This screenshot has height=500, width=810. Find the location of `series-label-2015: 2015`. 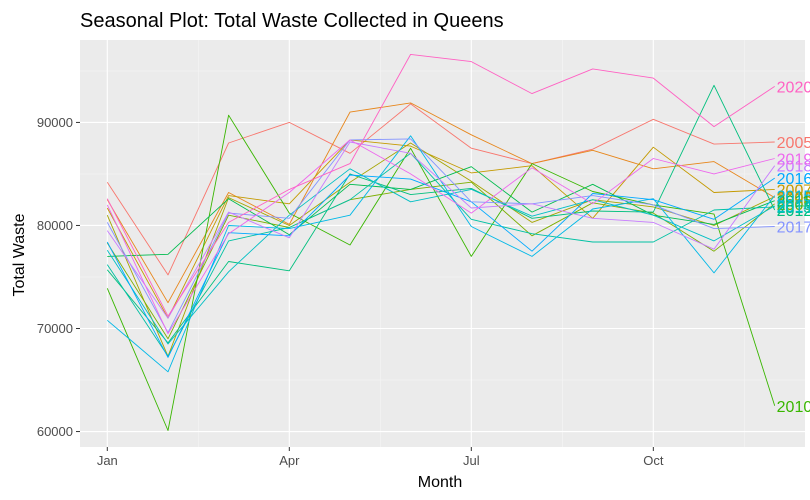

series-label-2015: 2015 is located at coordinates (793, 197).